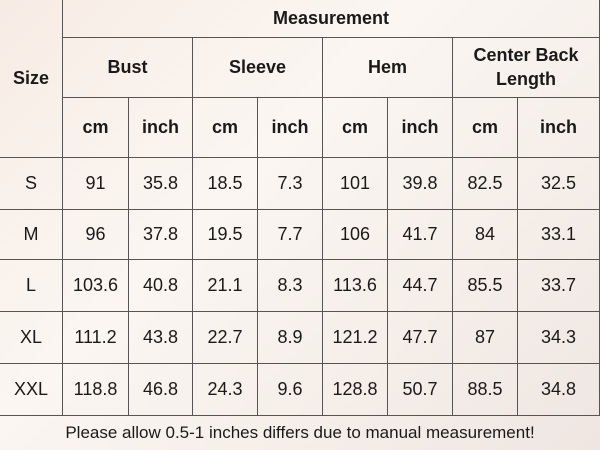 Image resolution: width=600 pixels, height=450 pixels. I want to click on value-cell: 7.3, so click(290, 184).